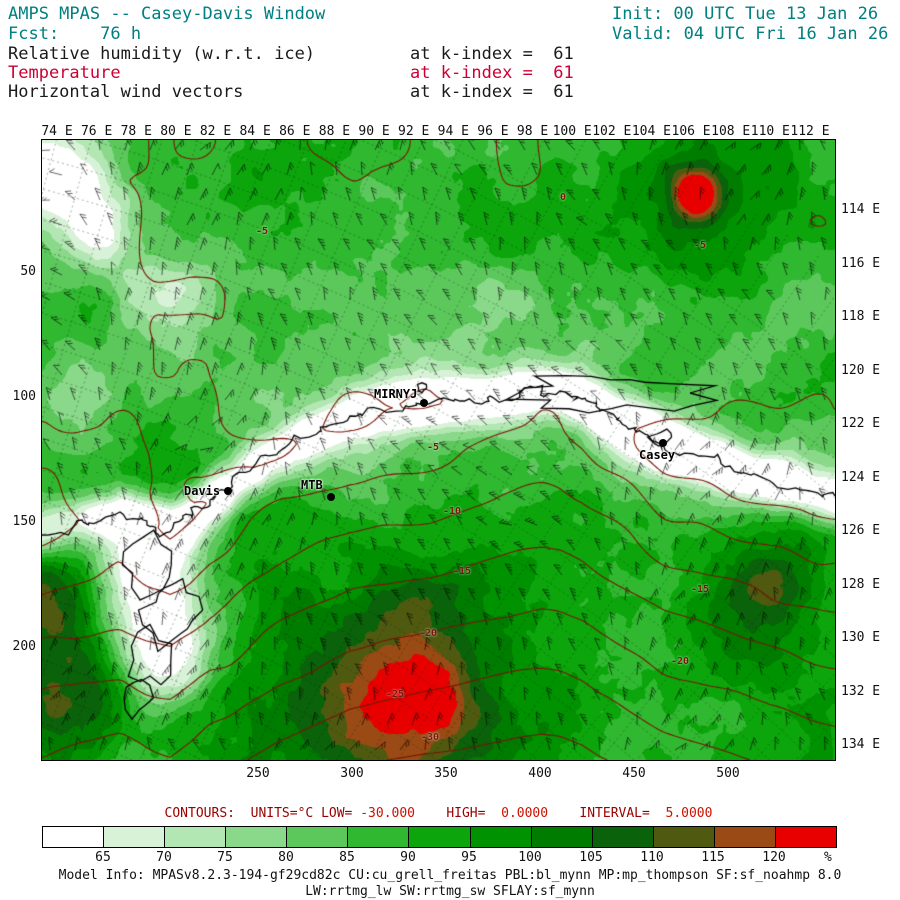 This screenshot has height=900, width=900. I want to click on station-label-davis: Davis, so click(202, 491).